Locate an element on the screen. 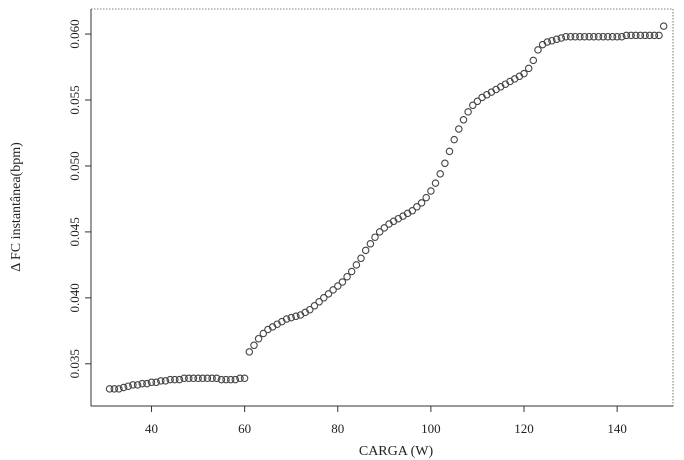  y-axis-title: Δ FC instantânea(bpm) is located at coordinates (16, 207).